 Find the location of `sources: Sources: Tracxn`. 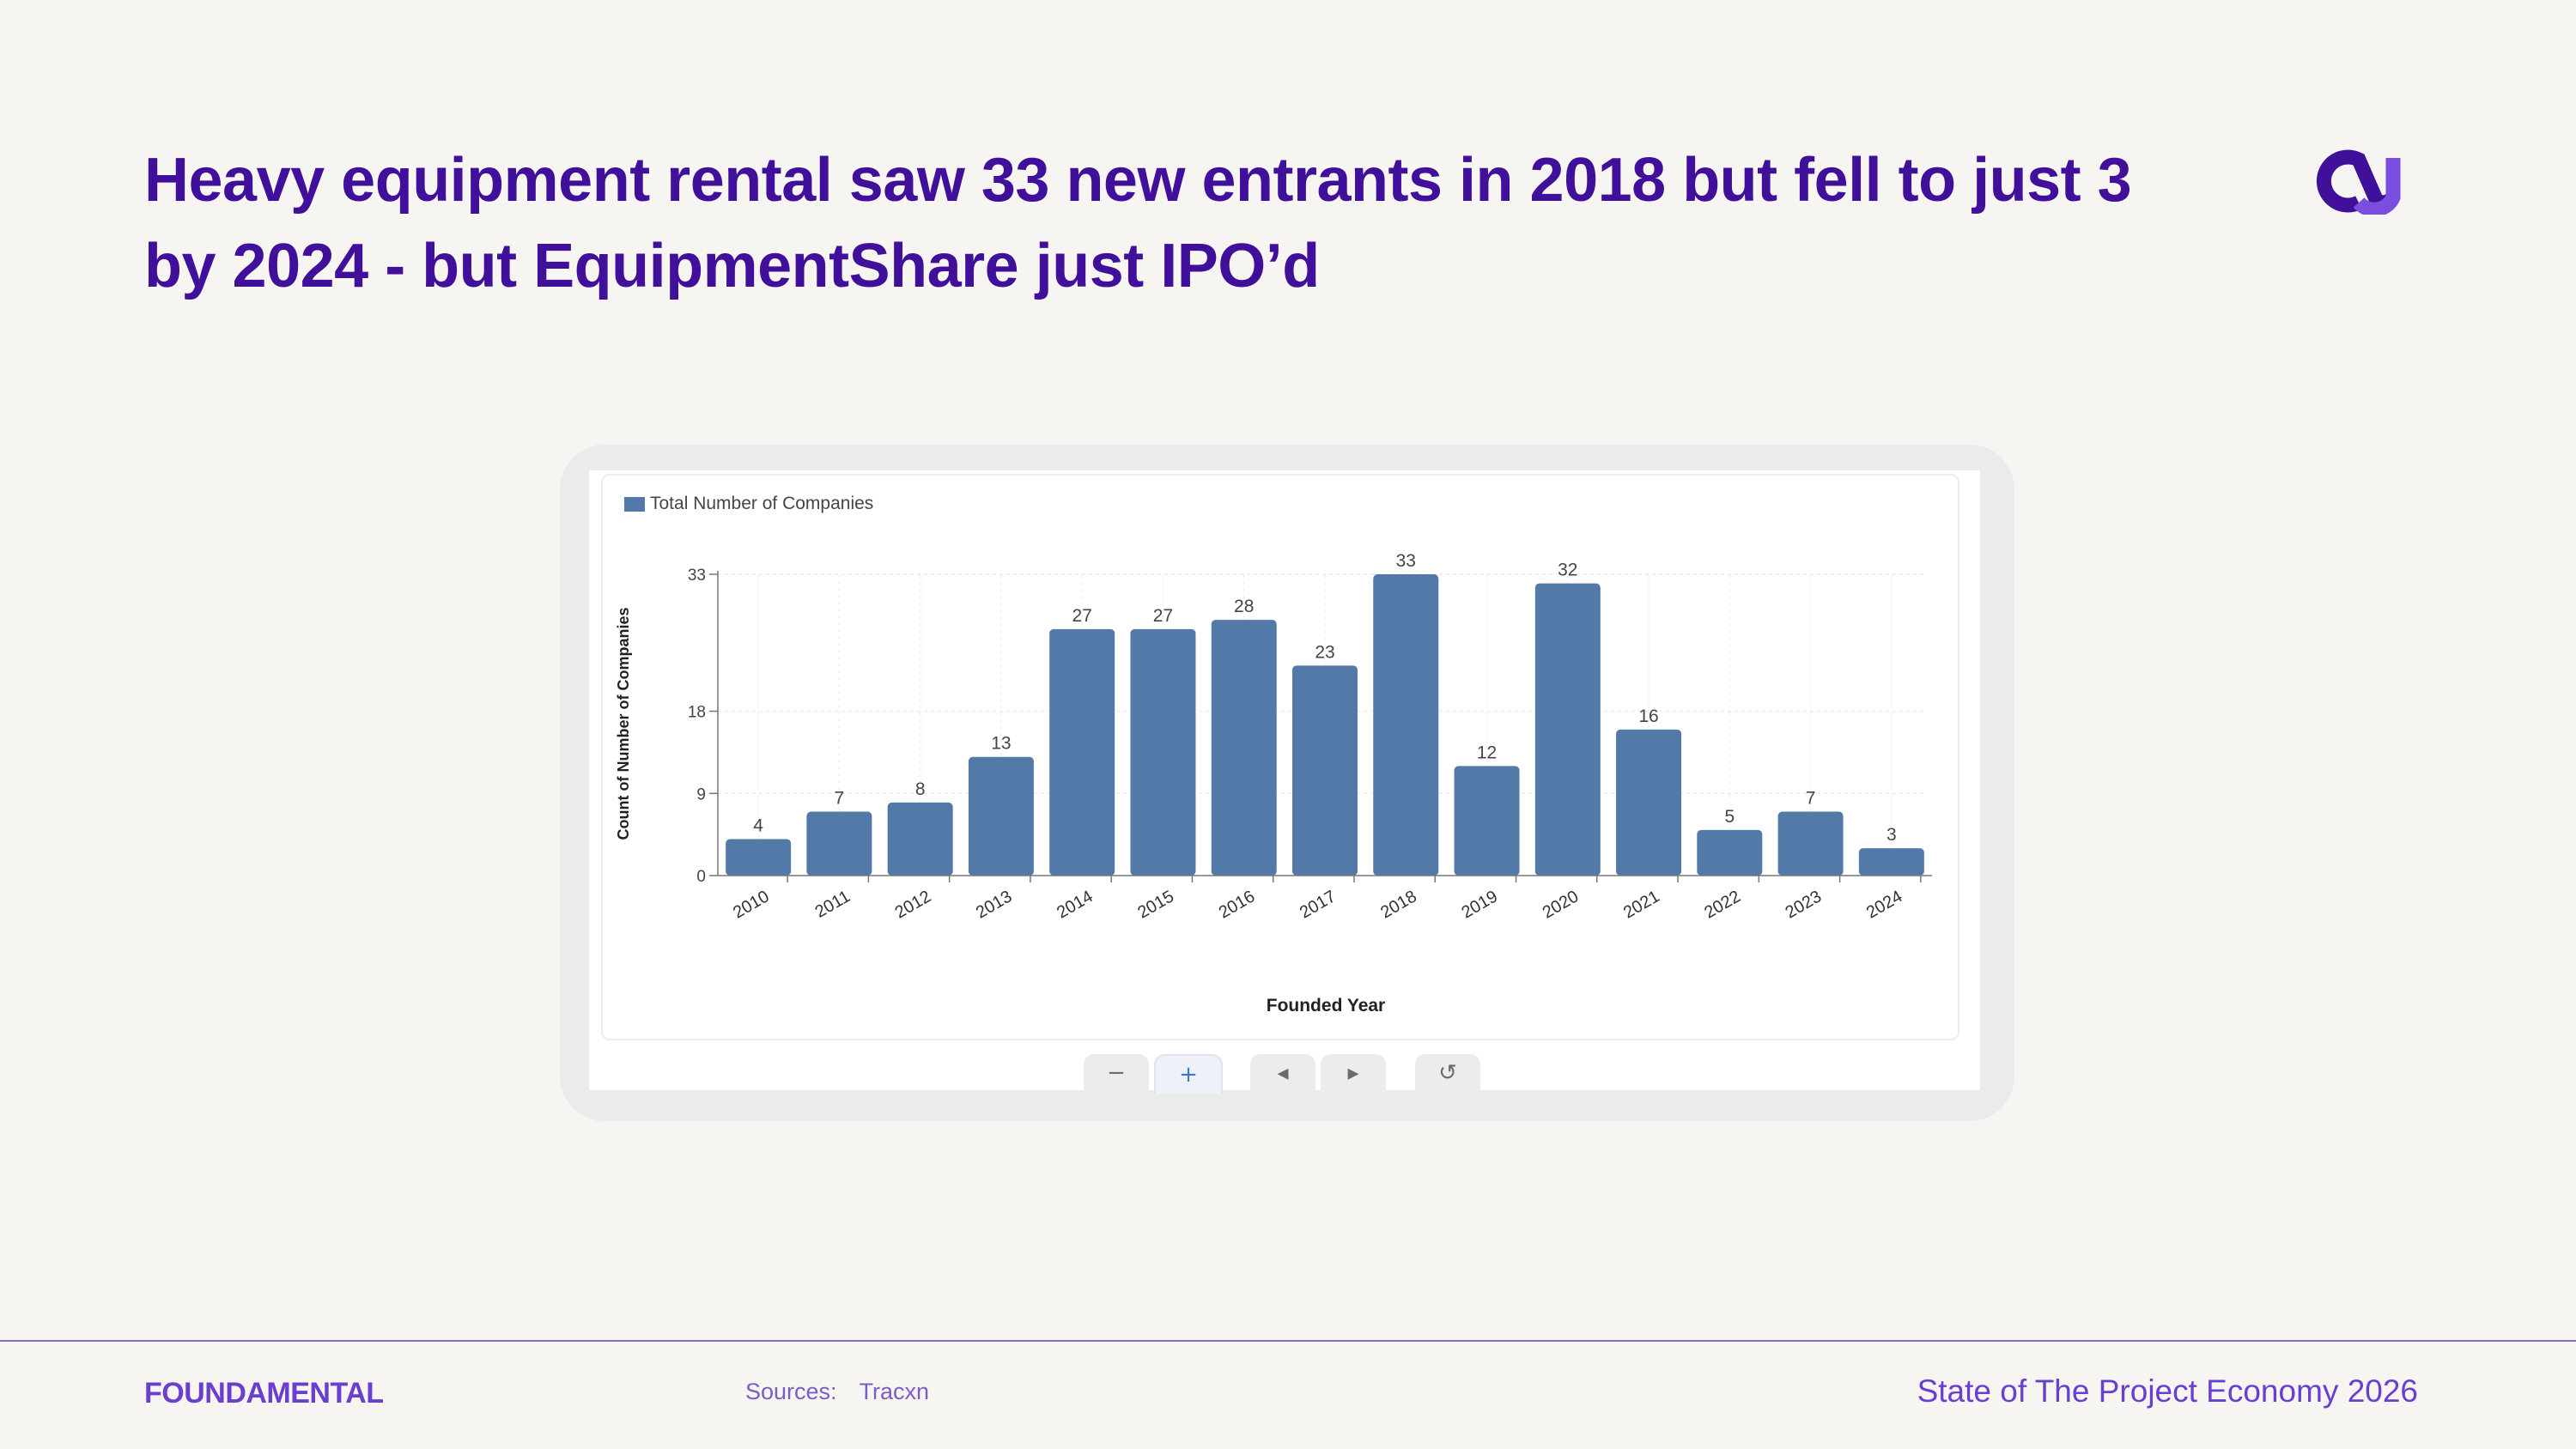

sources: Sources: Tracxn is located at coordinates (837, 1392).